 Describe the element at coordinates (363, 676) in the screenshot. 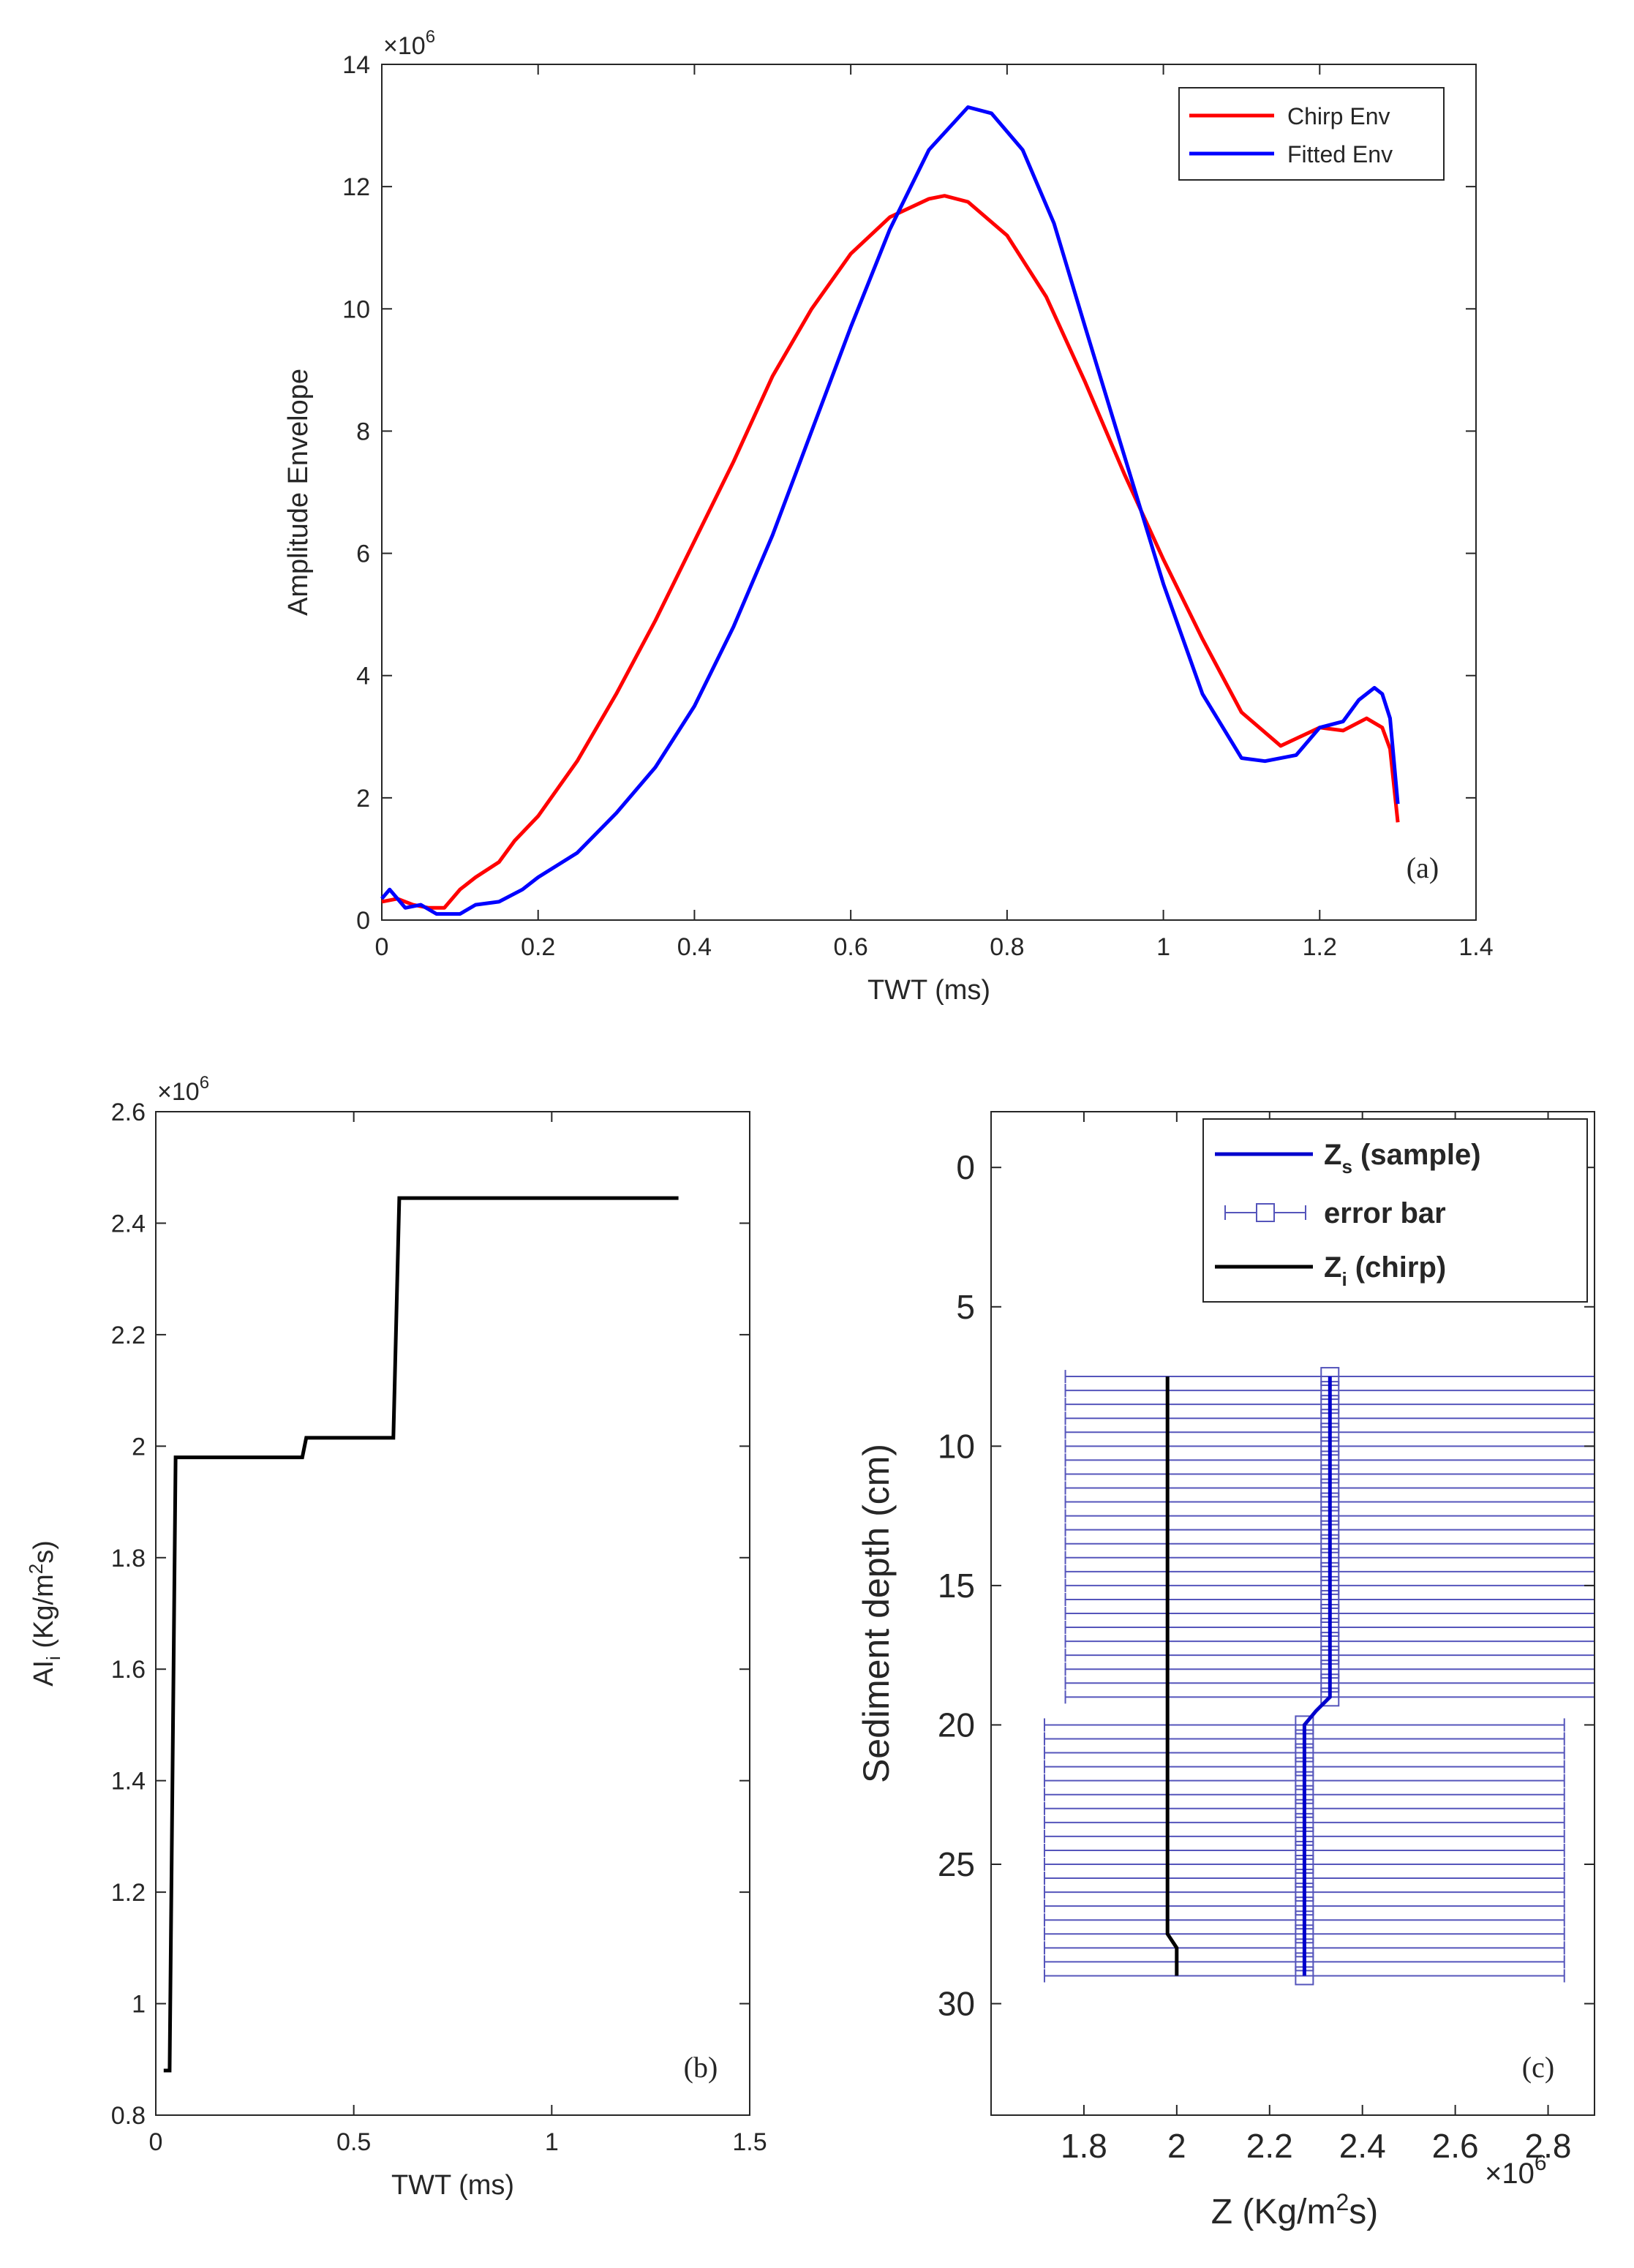

I see `y-tick-label-a: 4` at that location.